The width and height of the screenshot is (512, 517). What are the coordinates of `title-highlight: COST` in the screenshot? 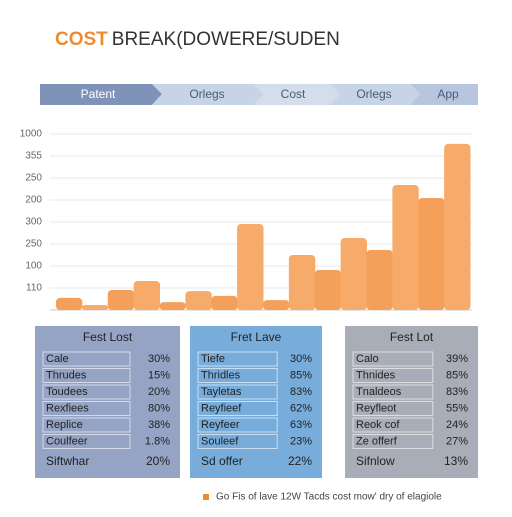 It's located at (81, 39).